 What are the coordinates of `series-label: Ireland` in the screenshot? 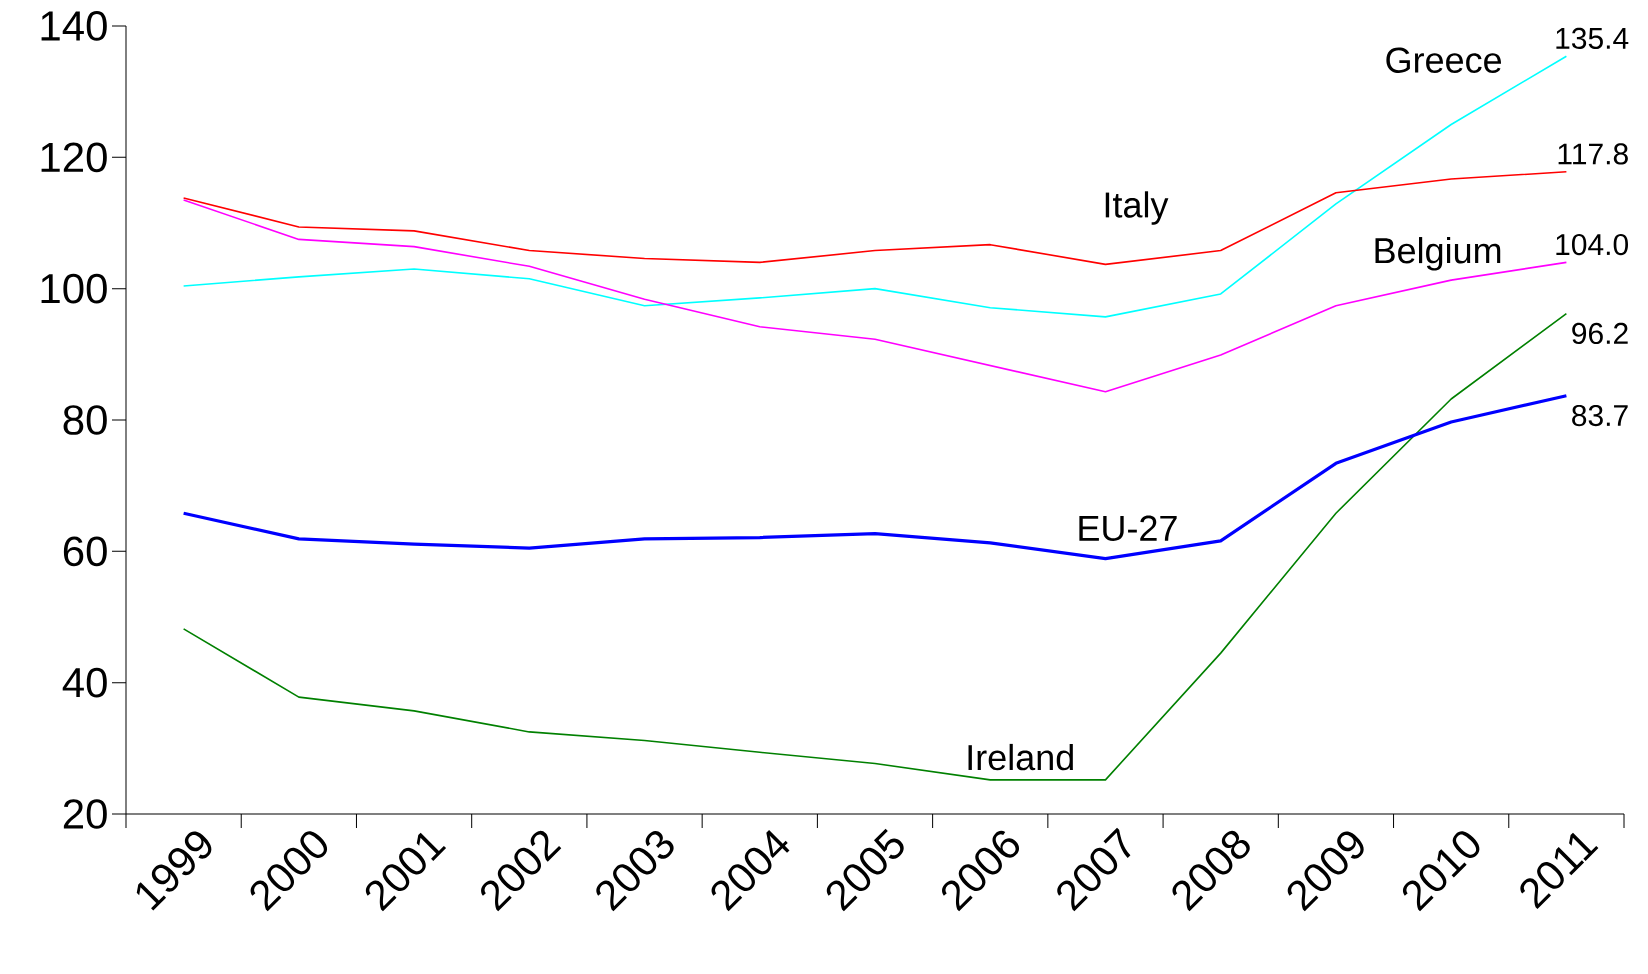 It's located at (1020, 757).